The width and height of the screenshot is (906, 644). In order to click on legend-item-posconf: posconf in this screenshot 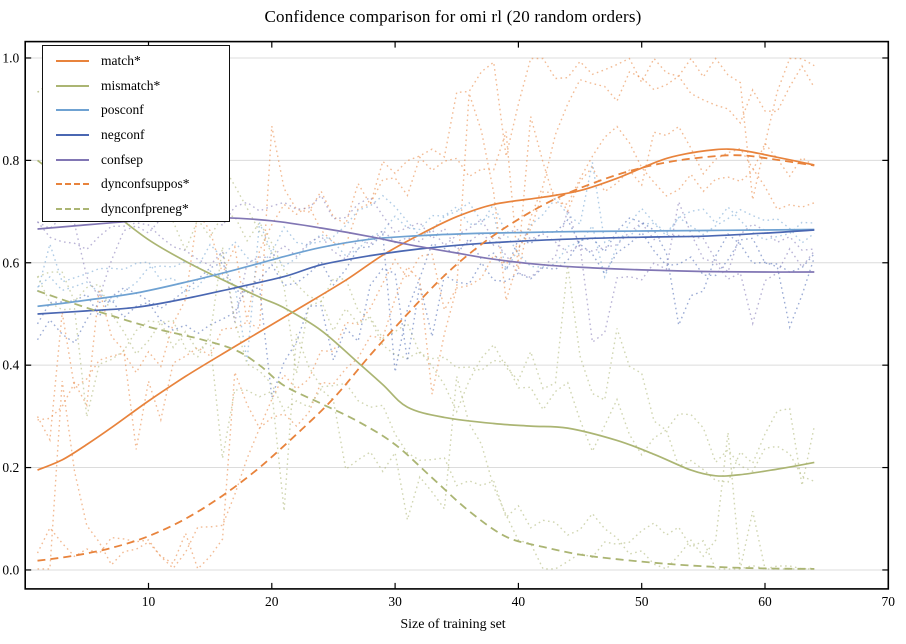, I will do `click(142, 110)`.